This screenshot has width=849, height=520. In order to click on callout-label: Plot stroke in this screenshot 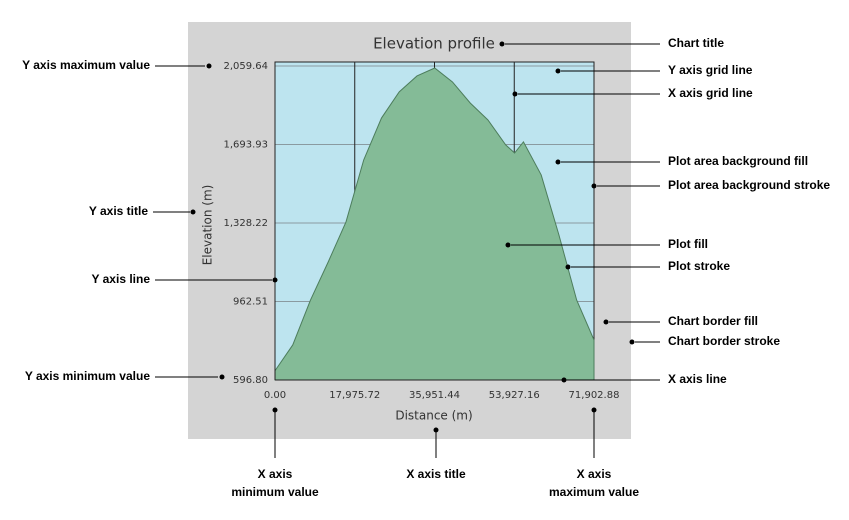, I will do `click(699, 266)`.